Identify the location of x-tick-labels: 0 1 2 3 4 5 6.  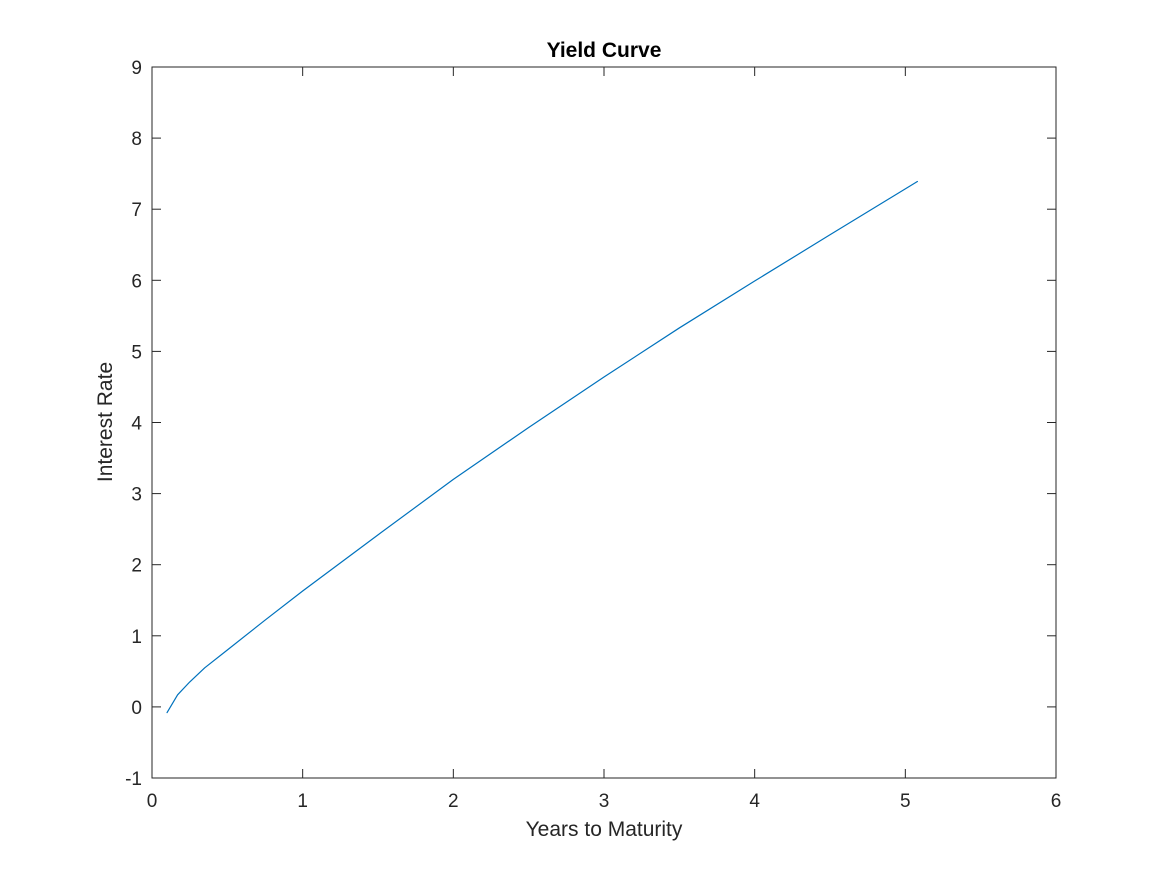
(604, 801).